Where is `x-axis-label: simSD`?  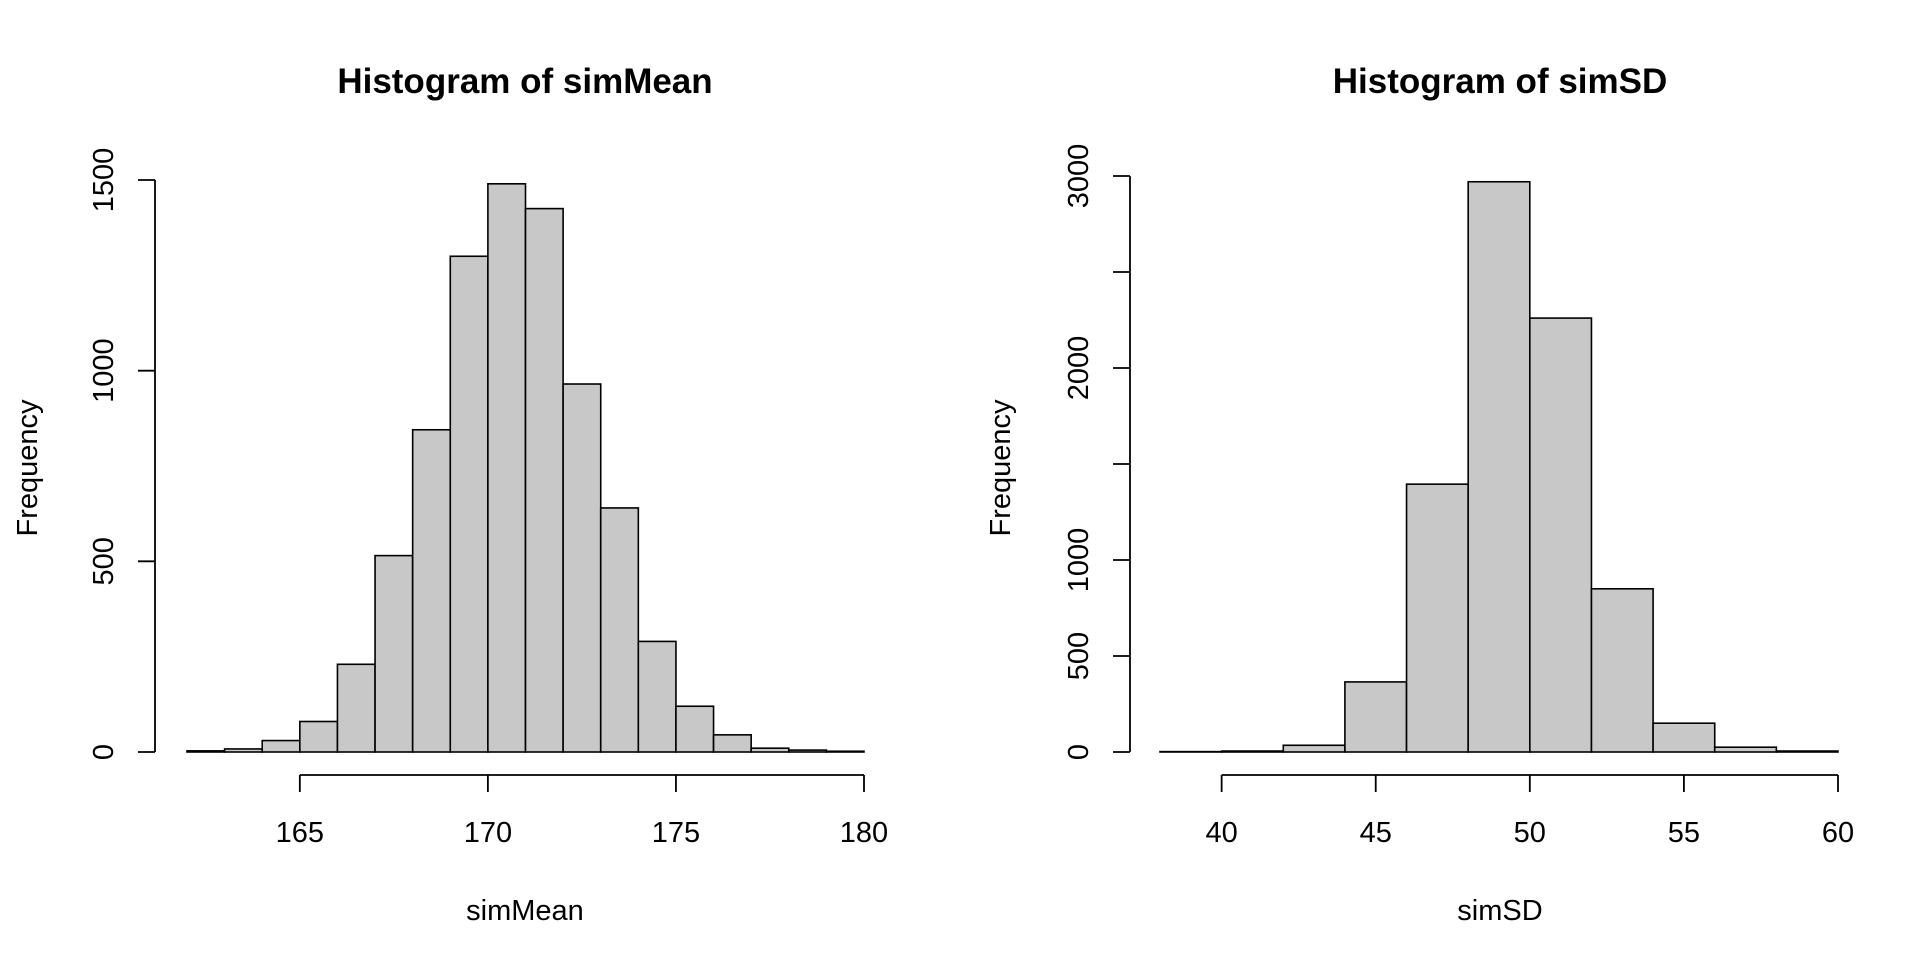
x-axis-label: simSD is located at coordinates (1499, 911).